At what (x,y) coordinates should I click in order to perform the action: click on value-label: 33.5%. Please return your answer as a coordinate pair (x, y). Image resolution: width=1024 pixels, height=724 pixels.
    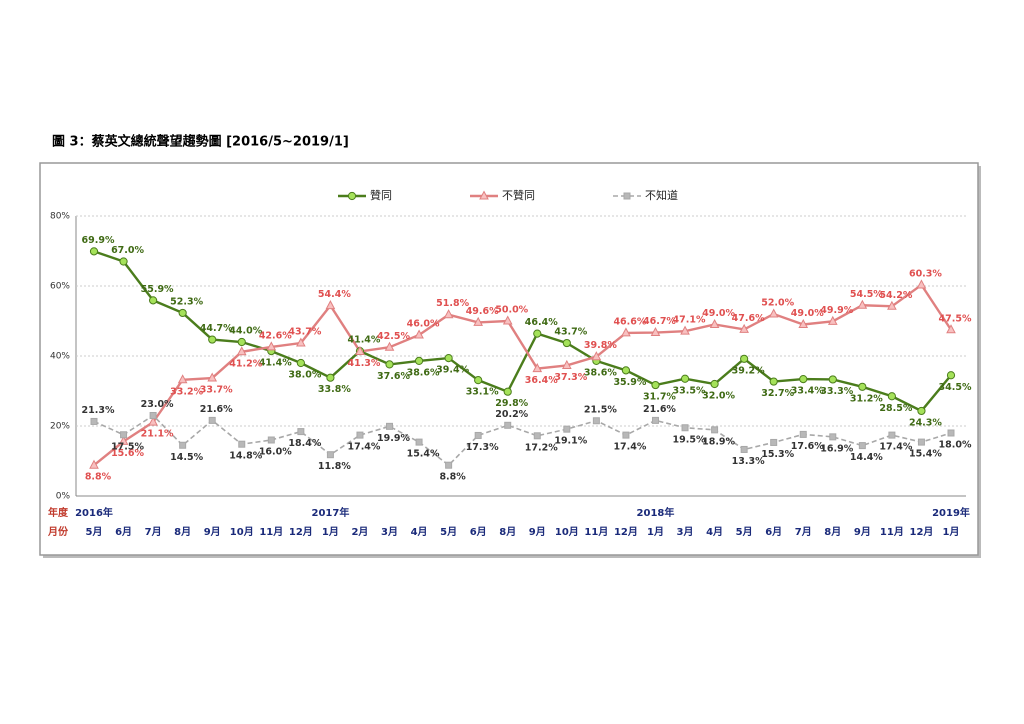
    Looking at the image, I should click on (689, 390).